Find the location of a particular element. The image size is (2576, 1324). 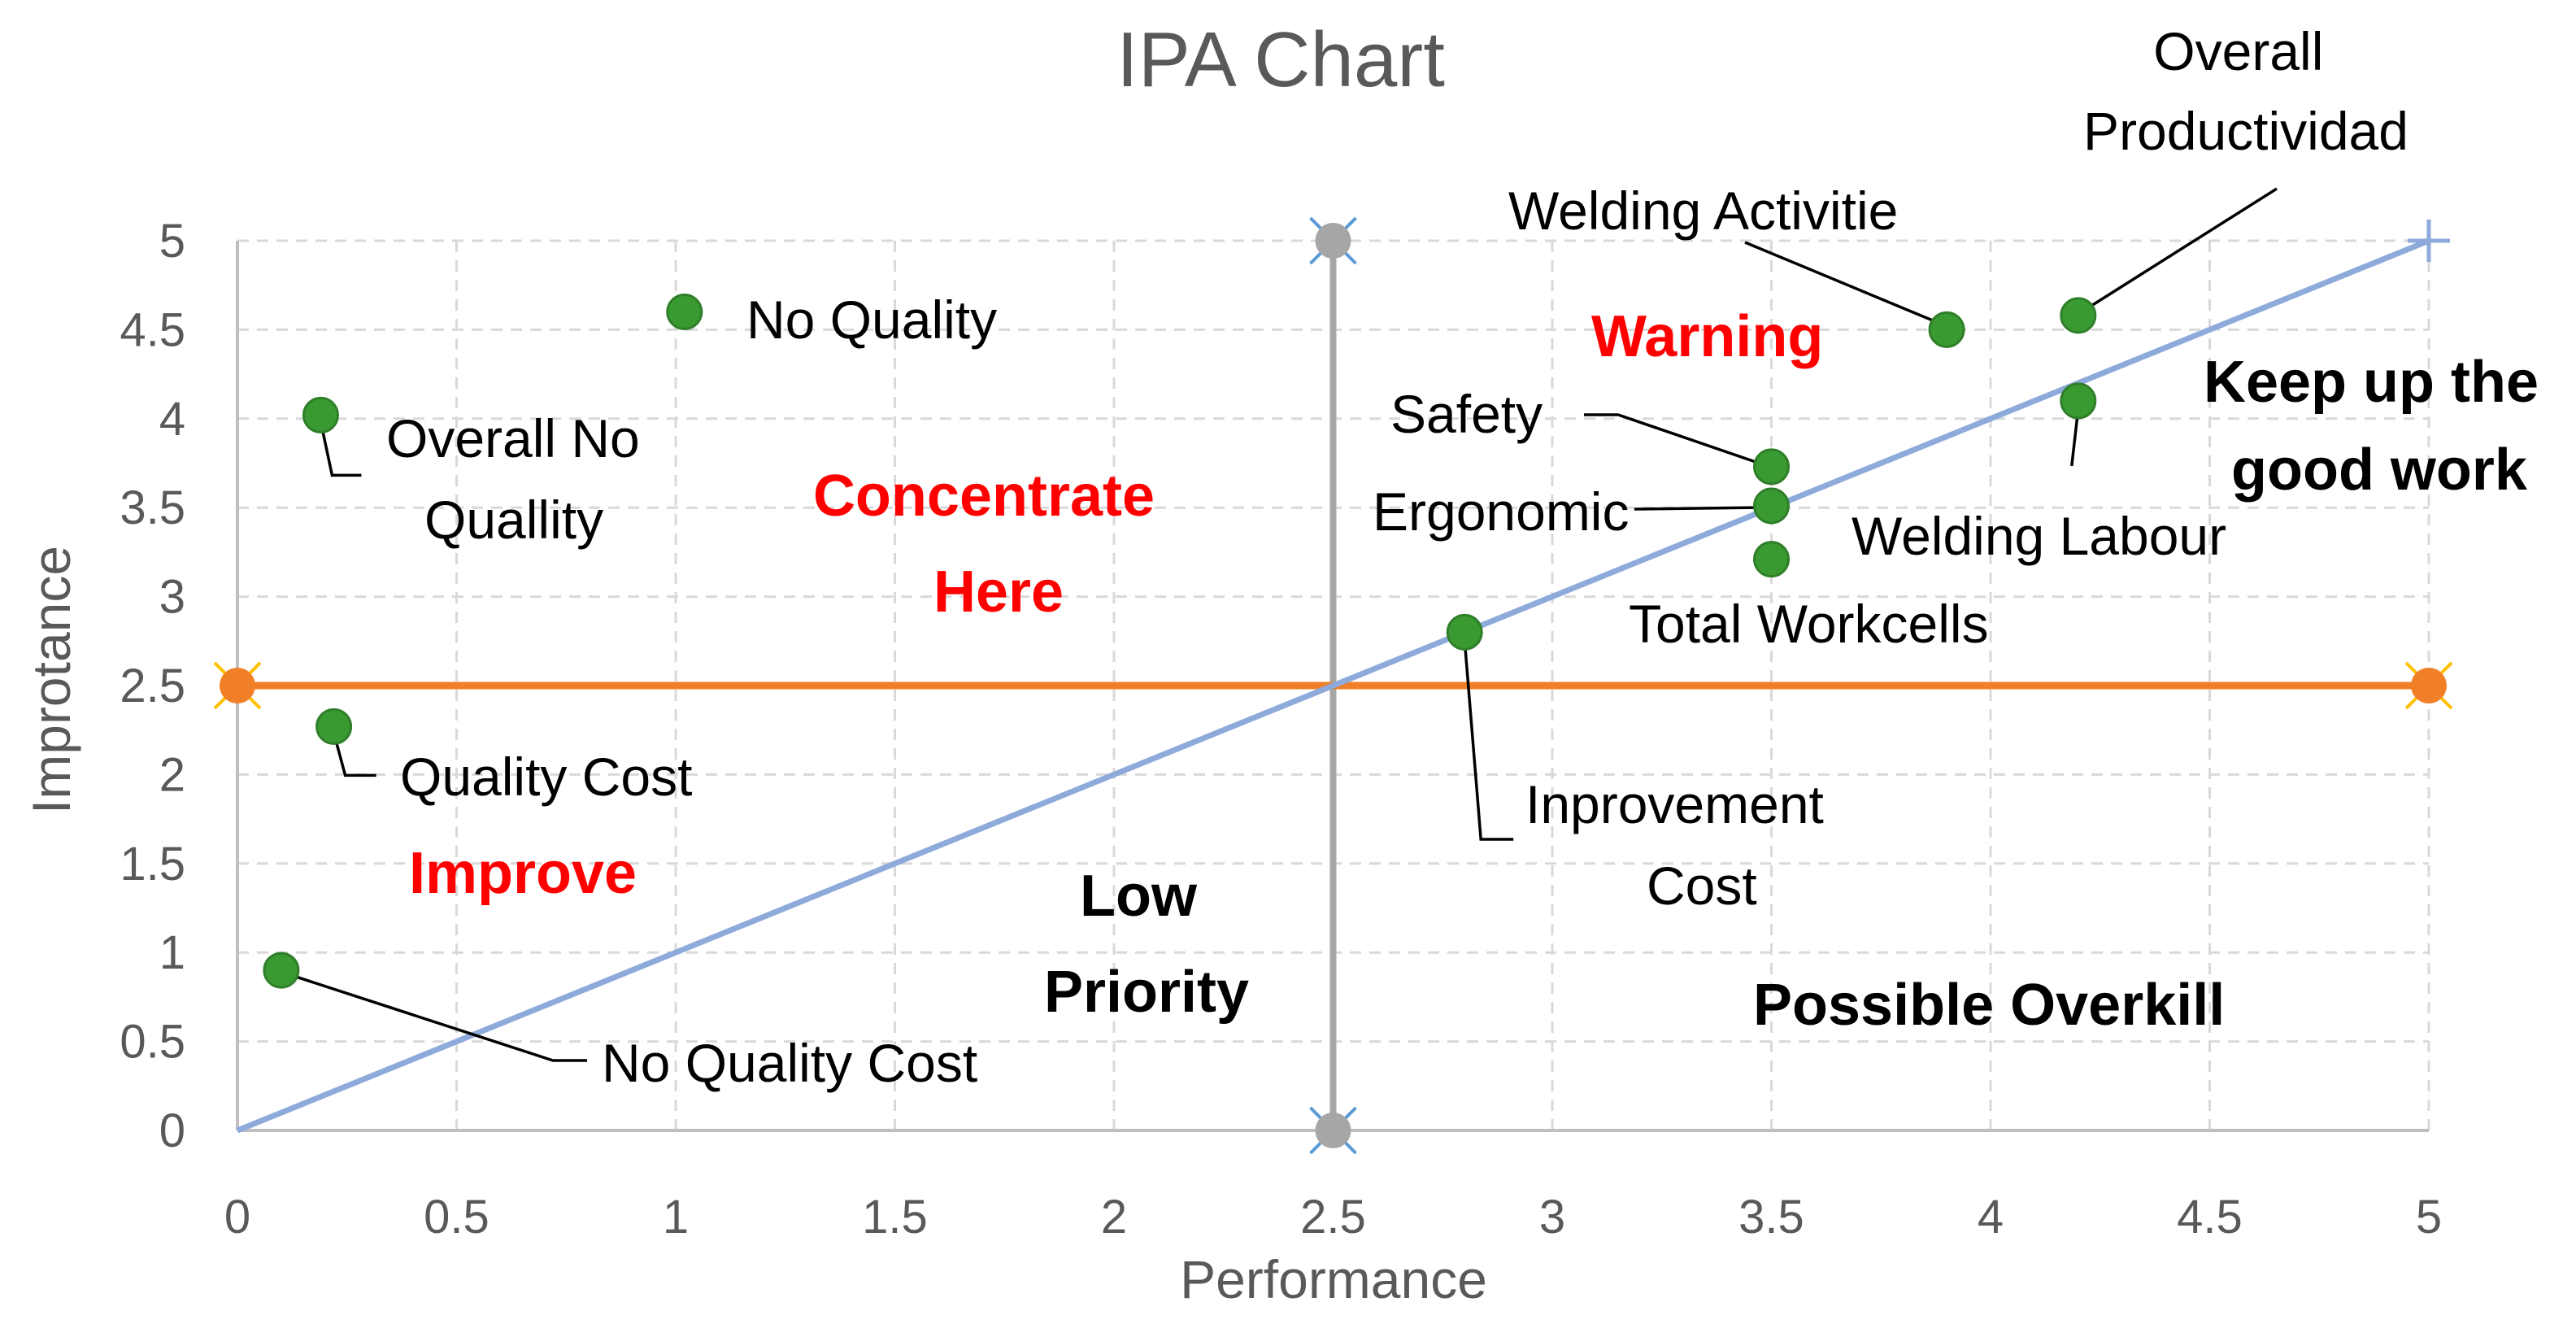

y-tick-6: 3 is located at coordinates (172, 598).